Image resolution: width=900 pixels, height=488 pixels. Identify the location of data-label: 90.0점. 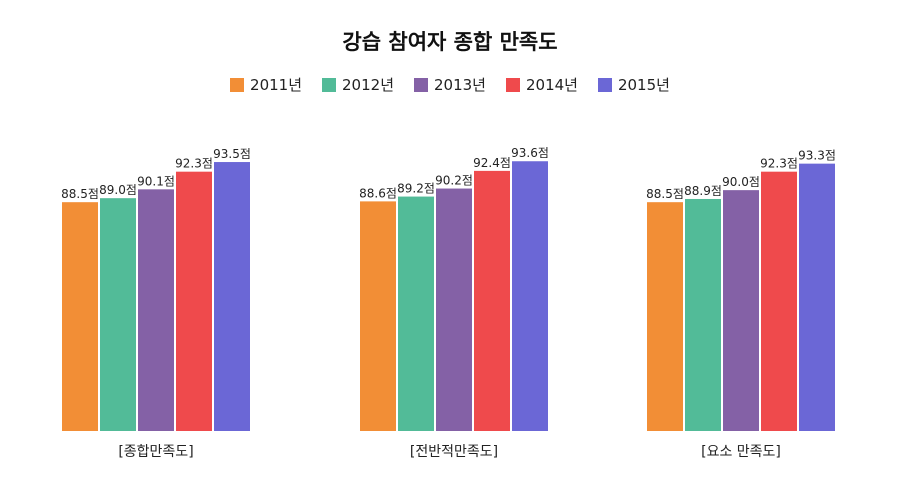
(741, 182).